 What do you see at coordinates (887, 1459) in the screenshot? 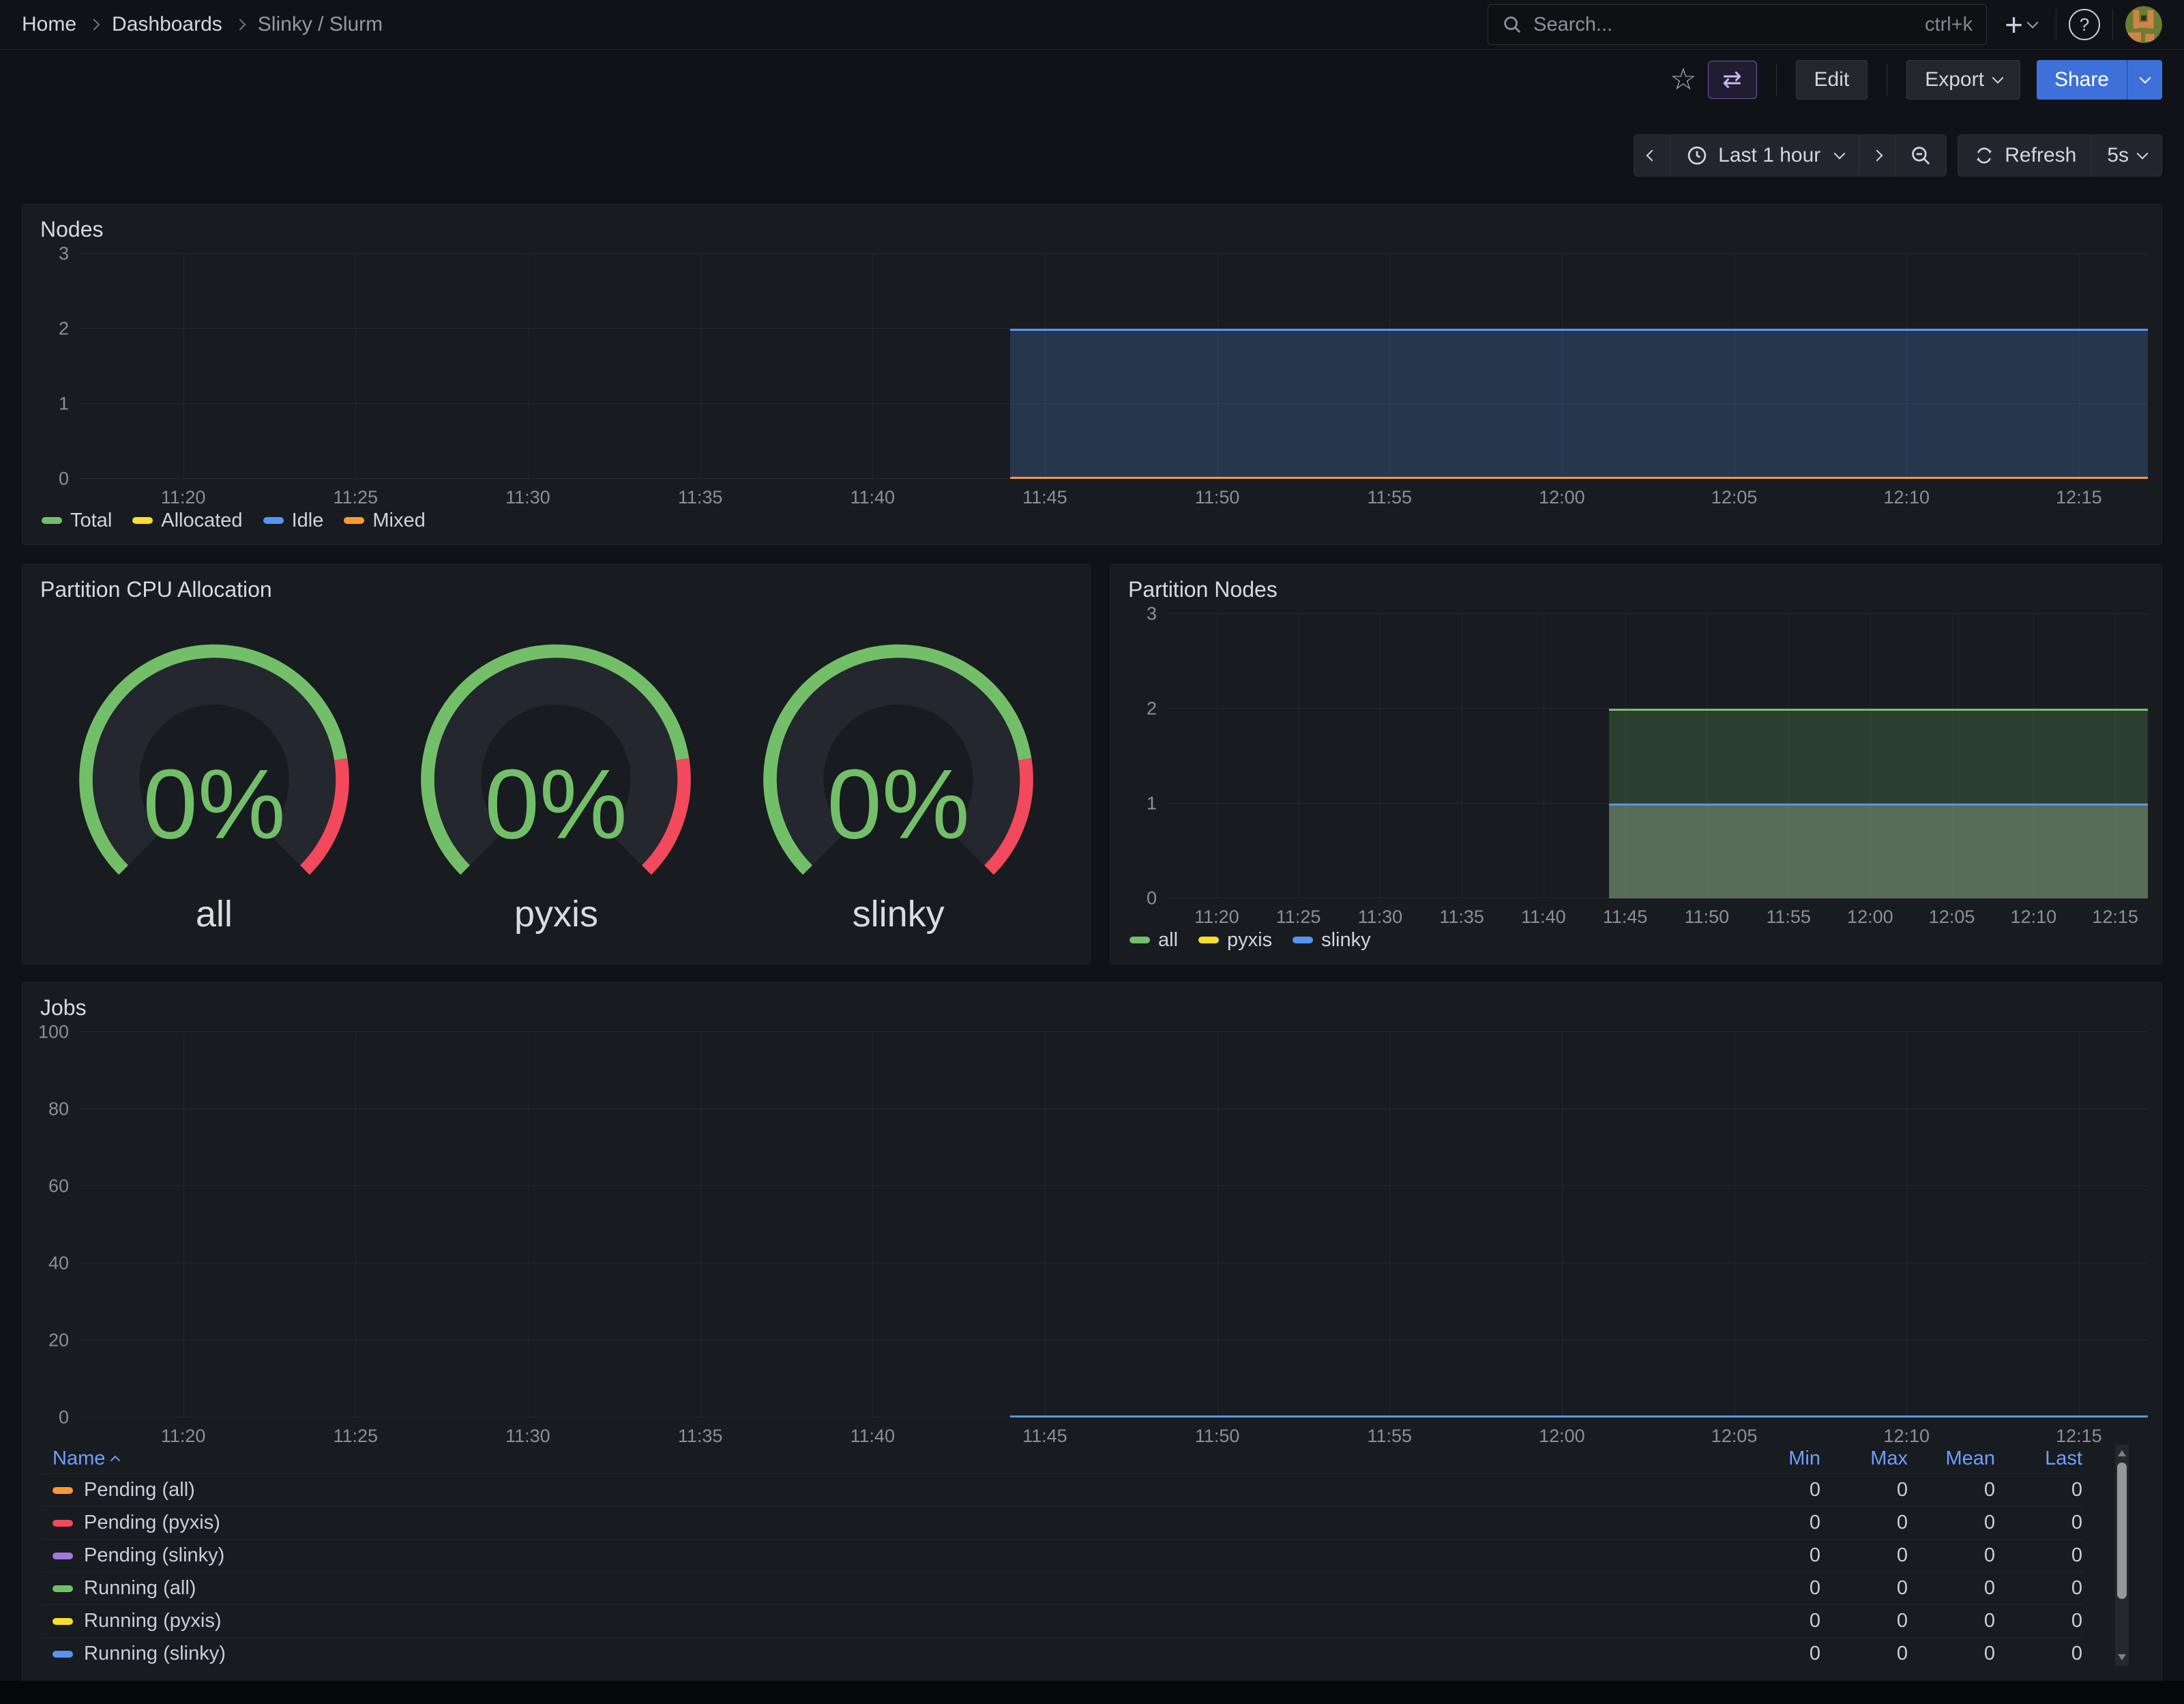
I see `table-header-name: Name` at bounding box center [887, 1459].